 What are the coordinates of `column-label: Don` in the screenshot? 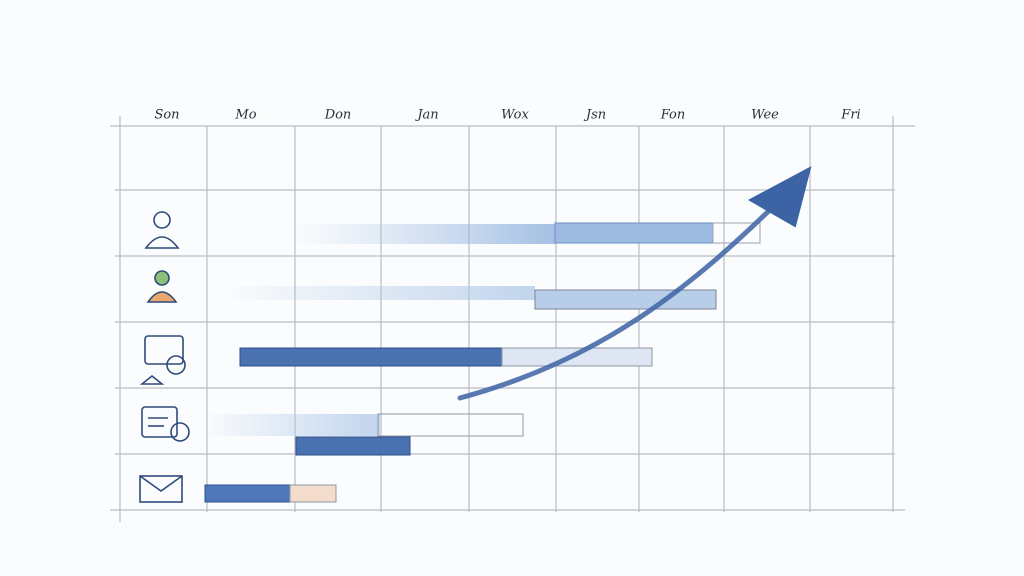 It's located at (338, 115).